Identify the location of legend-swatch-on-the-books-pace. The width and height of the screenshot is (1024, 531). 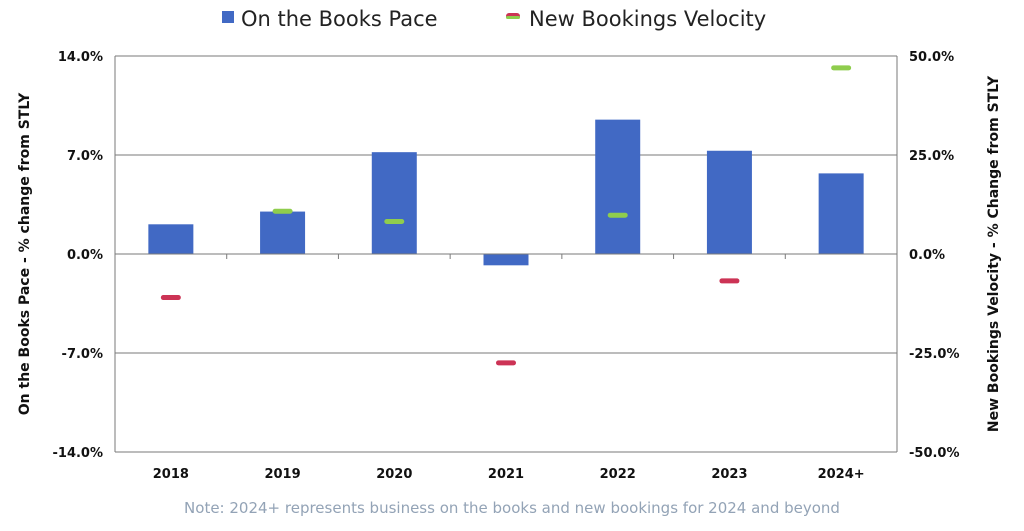
(228, 17).